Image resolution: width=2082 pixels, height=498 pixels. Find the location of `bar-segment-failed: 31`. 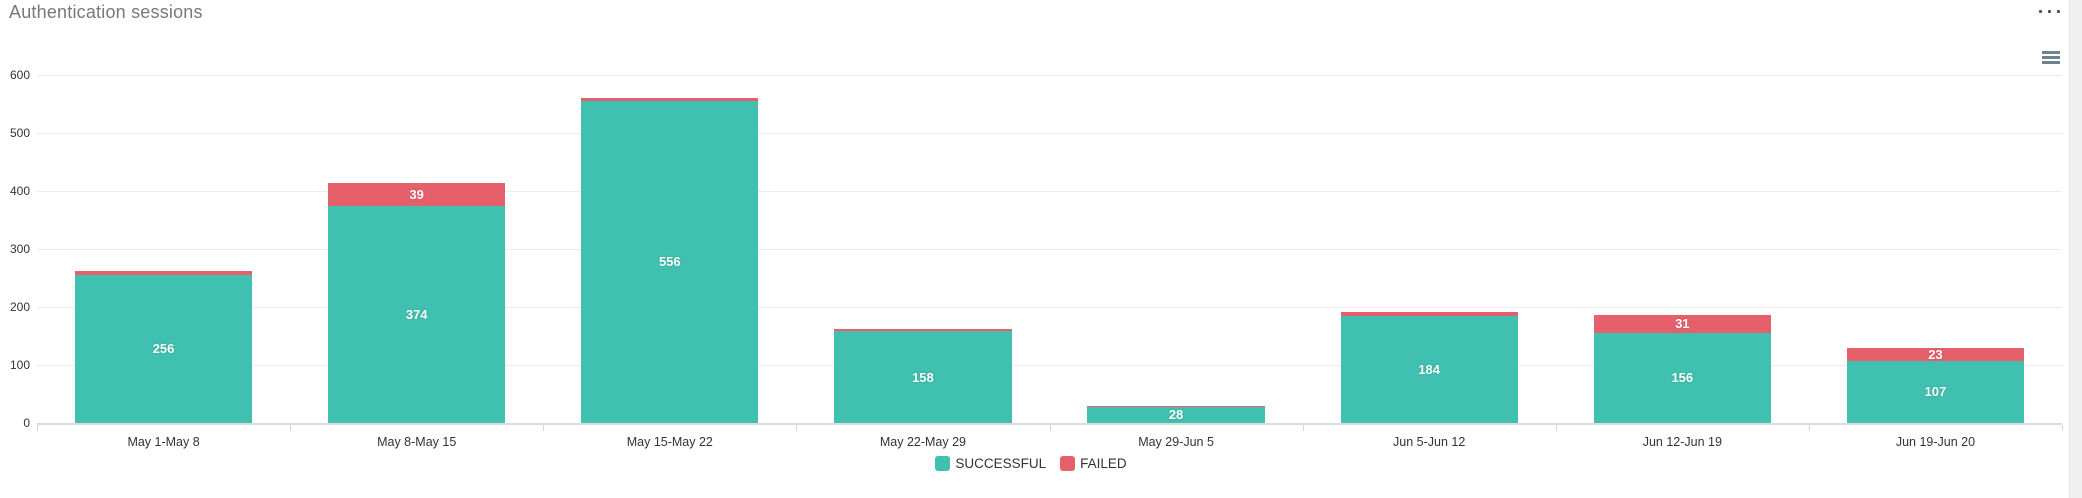

bar-segment-failed: 31 is located at coordinates (1682, 323).